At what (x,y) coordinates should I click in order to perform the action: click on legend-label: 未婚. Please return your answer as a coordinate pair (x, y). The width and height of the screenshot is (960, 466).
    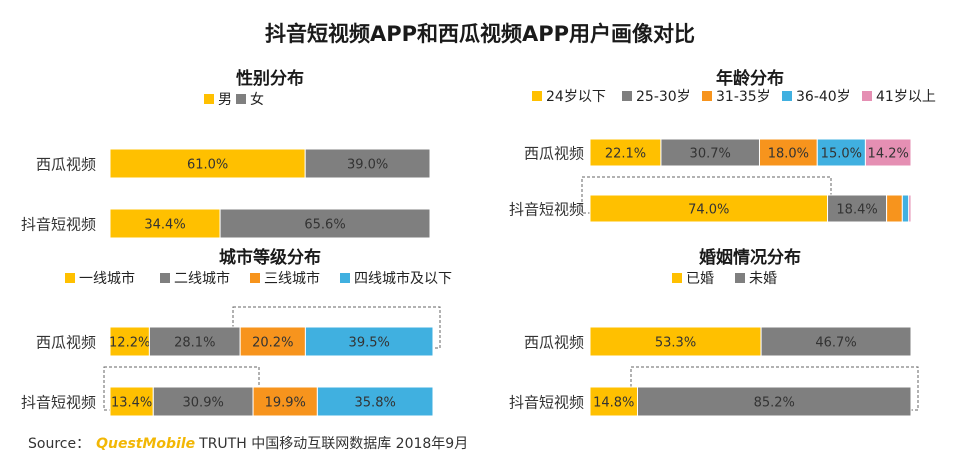
    Looking at the image, I should click on (763, 279).